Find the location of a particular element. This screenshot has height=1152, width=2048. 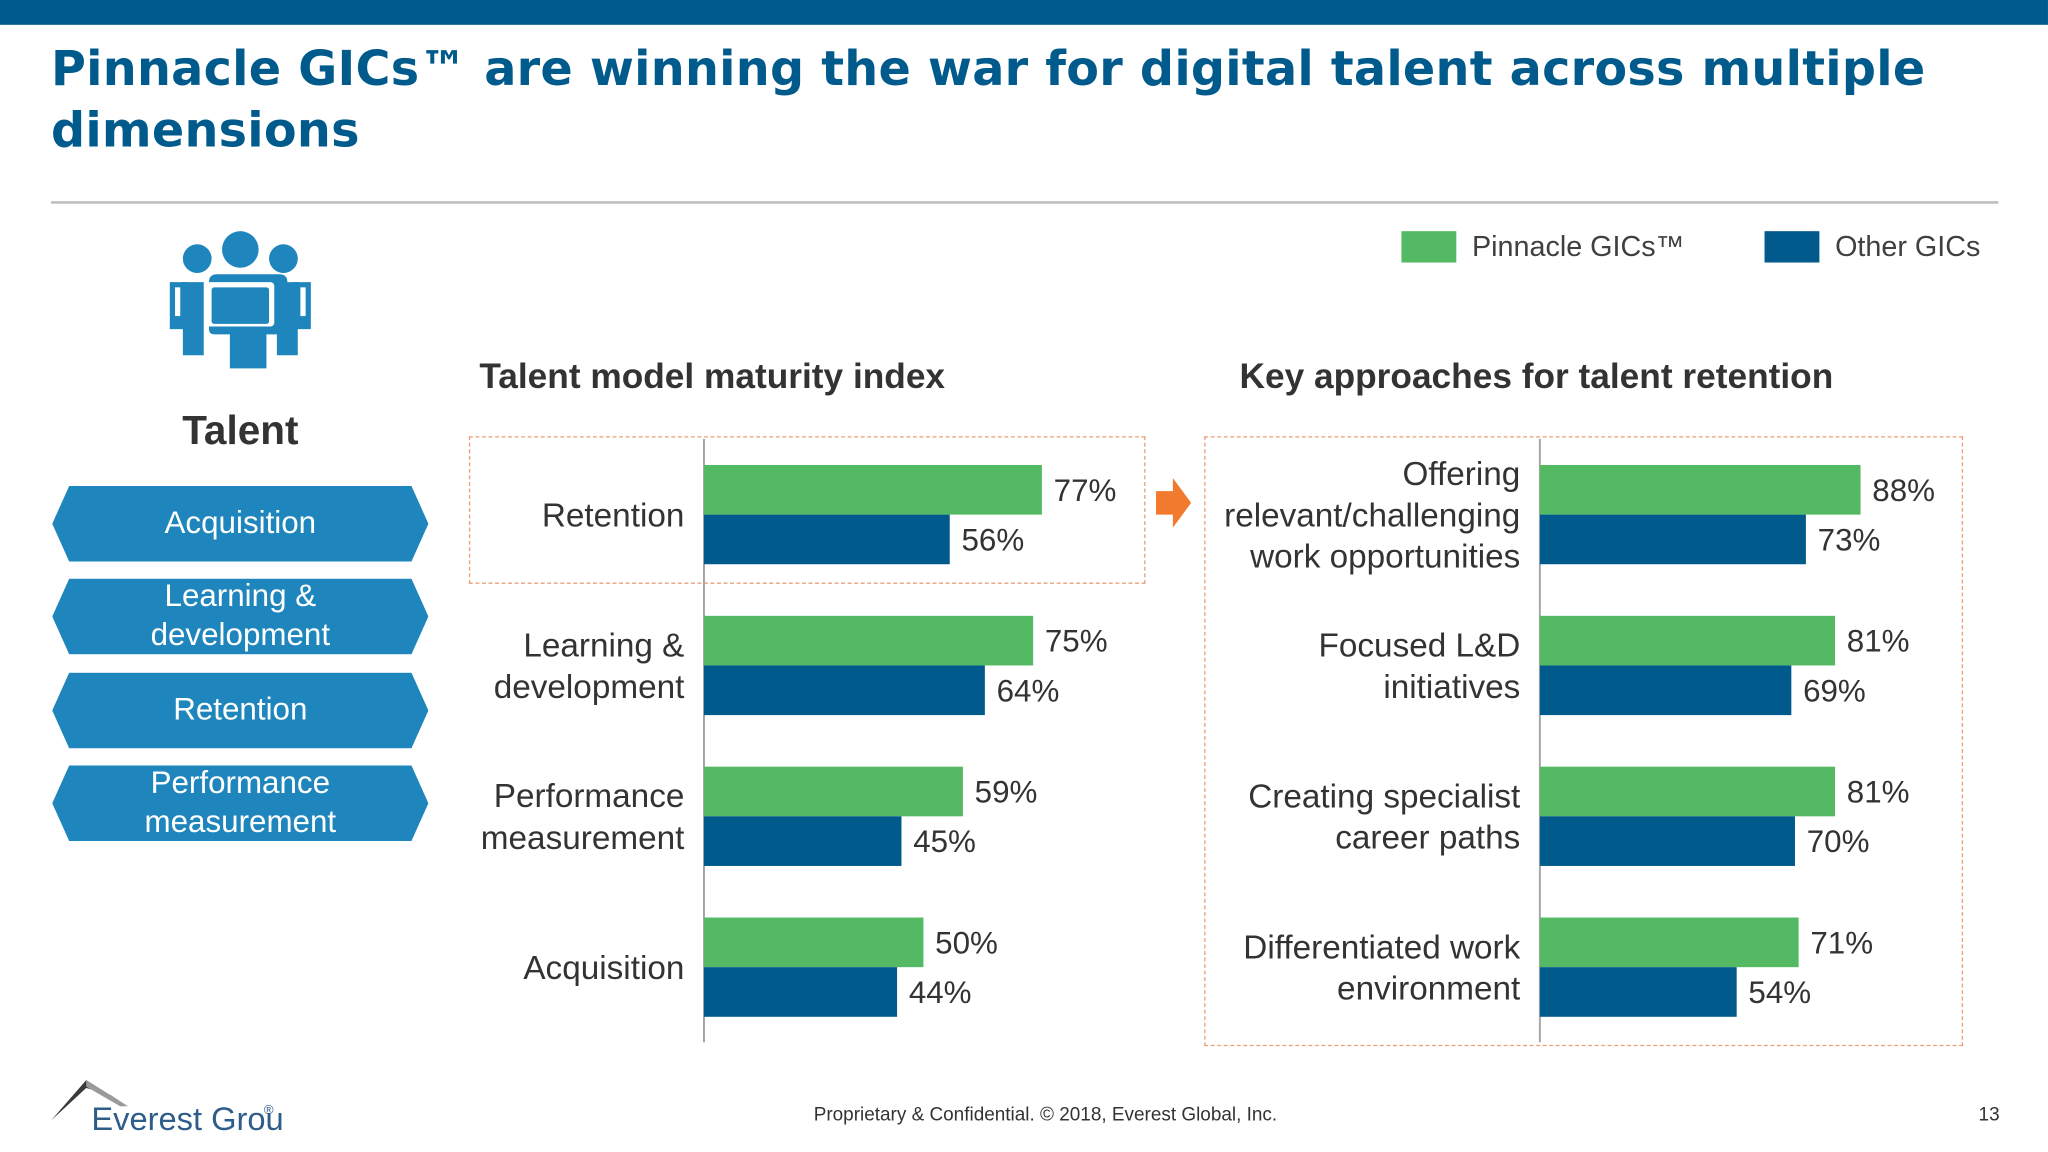

category-label: Learning & development is located at coordinates (589, 666).